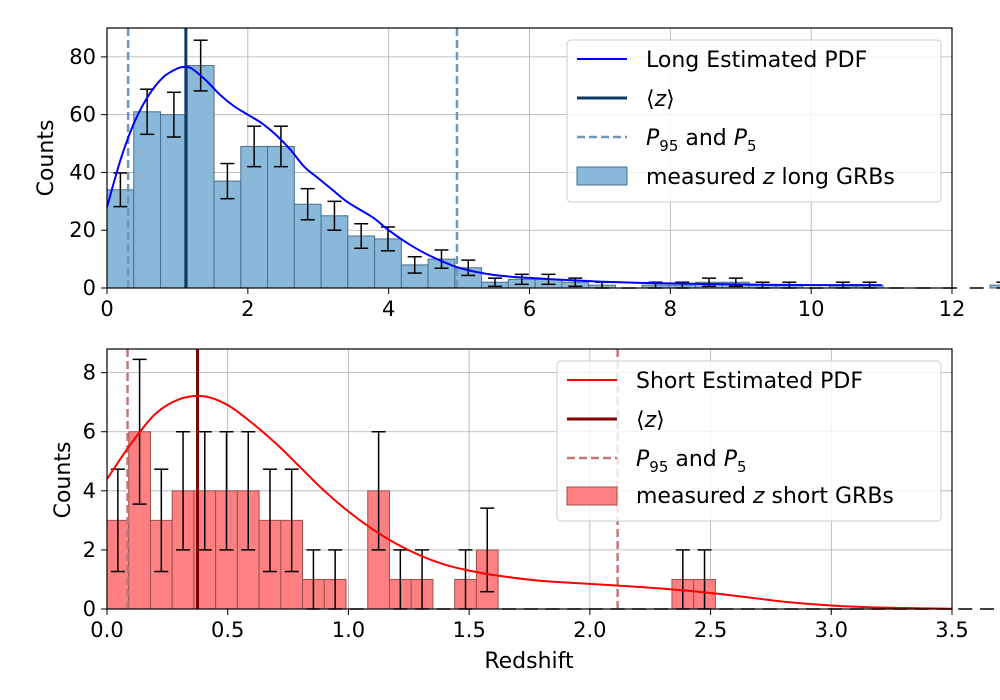 The width and height of the screenshot is (1000, 700). I want to click on x-tick-label: 8, so click(670, 309).